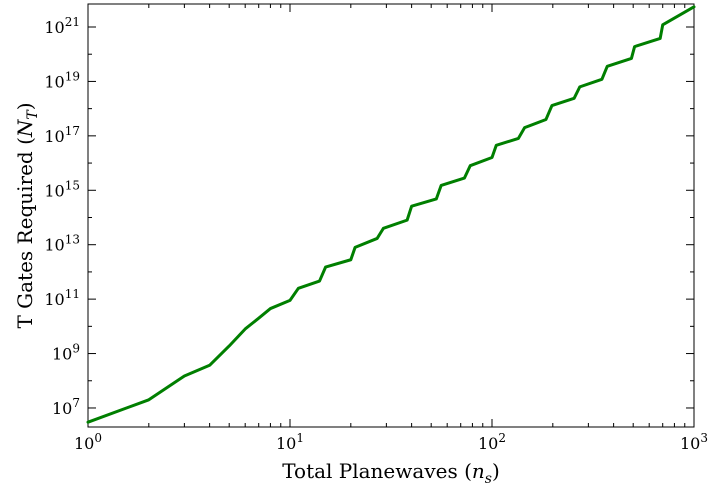  I want to click on x-tick-label: 10¹, so click(290, 442).